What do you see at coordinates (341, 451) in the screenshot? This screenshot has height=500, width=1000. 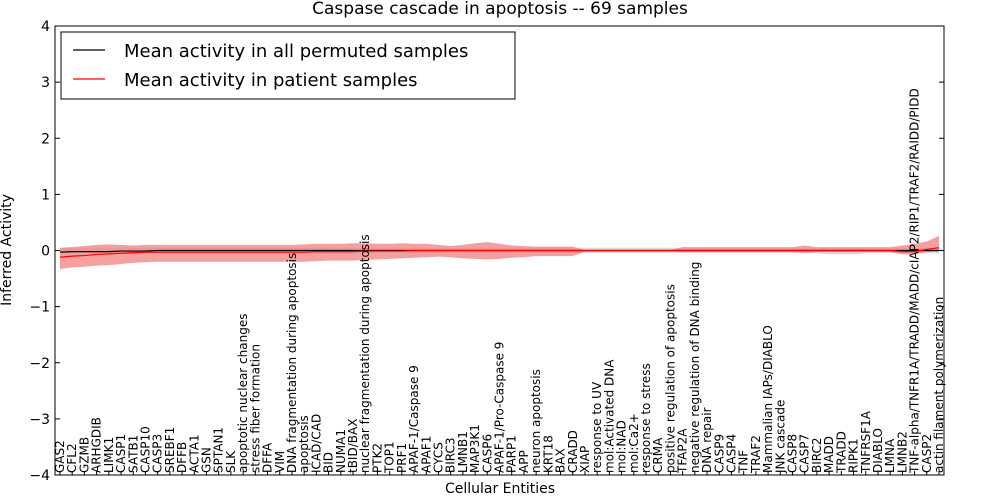 I see `category-label: NUMA1` at bounding box center [341, 451].